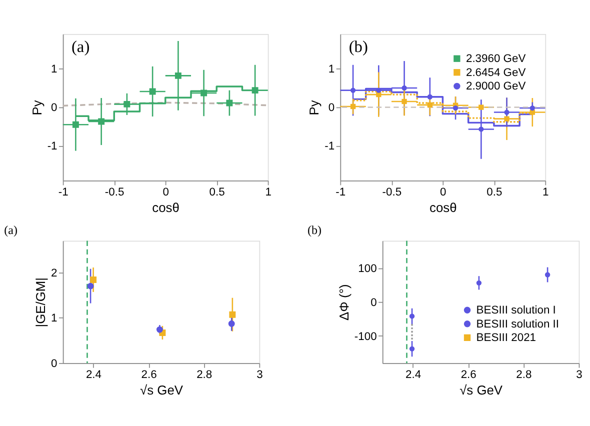 This screenshot has height=426, width=590. I want to click on legend-label: 2.6454 GeV, so click(496, 72).